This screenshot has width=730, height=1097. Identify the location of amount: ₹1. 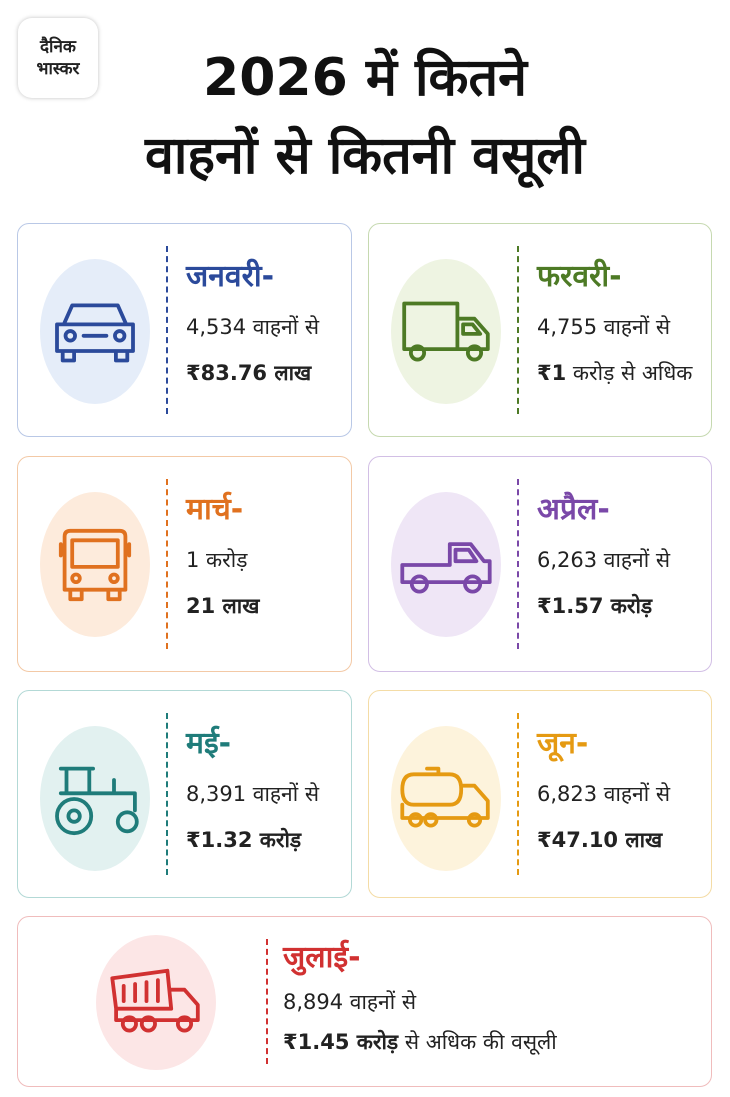
(552, 373).